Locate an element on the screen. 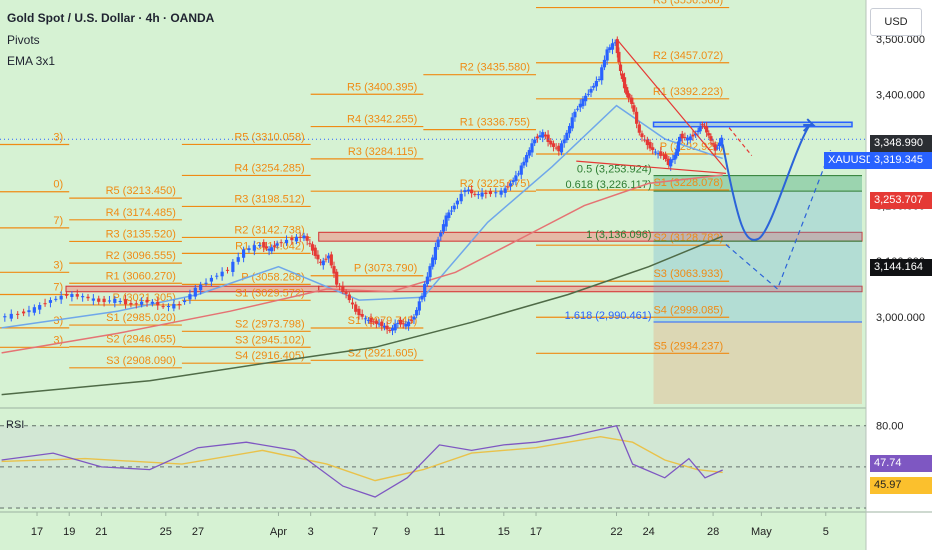 The height and width of the screenshot is (550, 932). target-zone-top is located at coordinates (757, 183).